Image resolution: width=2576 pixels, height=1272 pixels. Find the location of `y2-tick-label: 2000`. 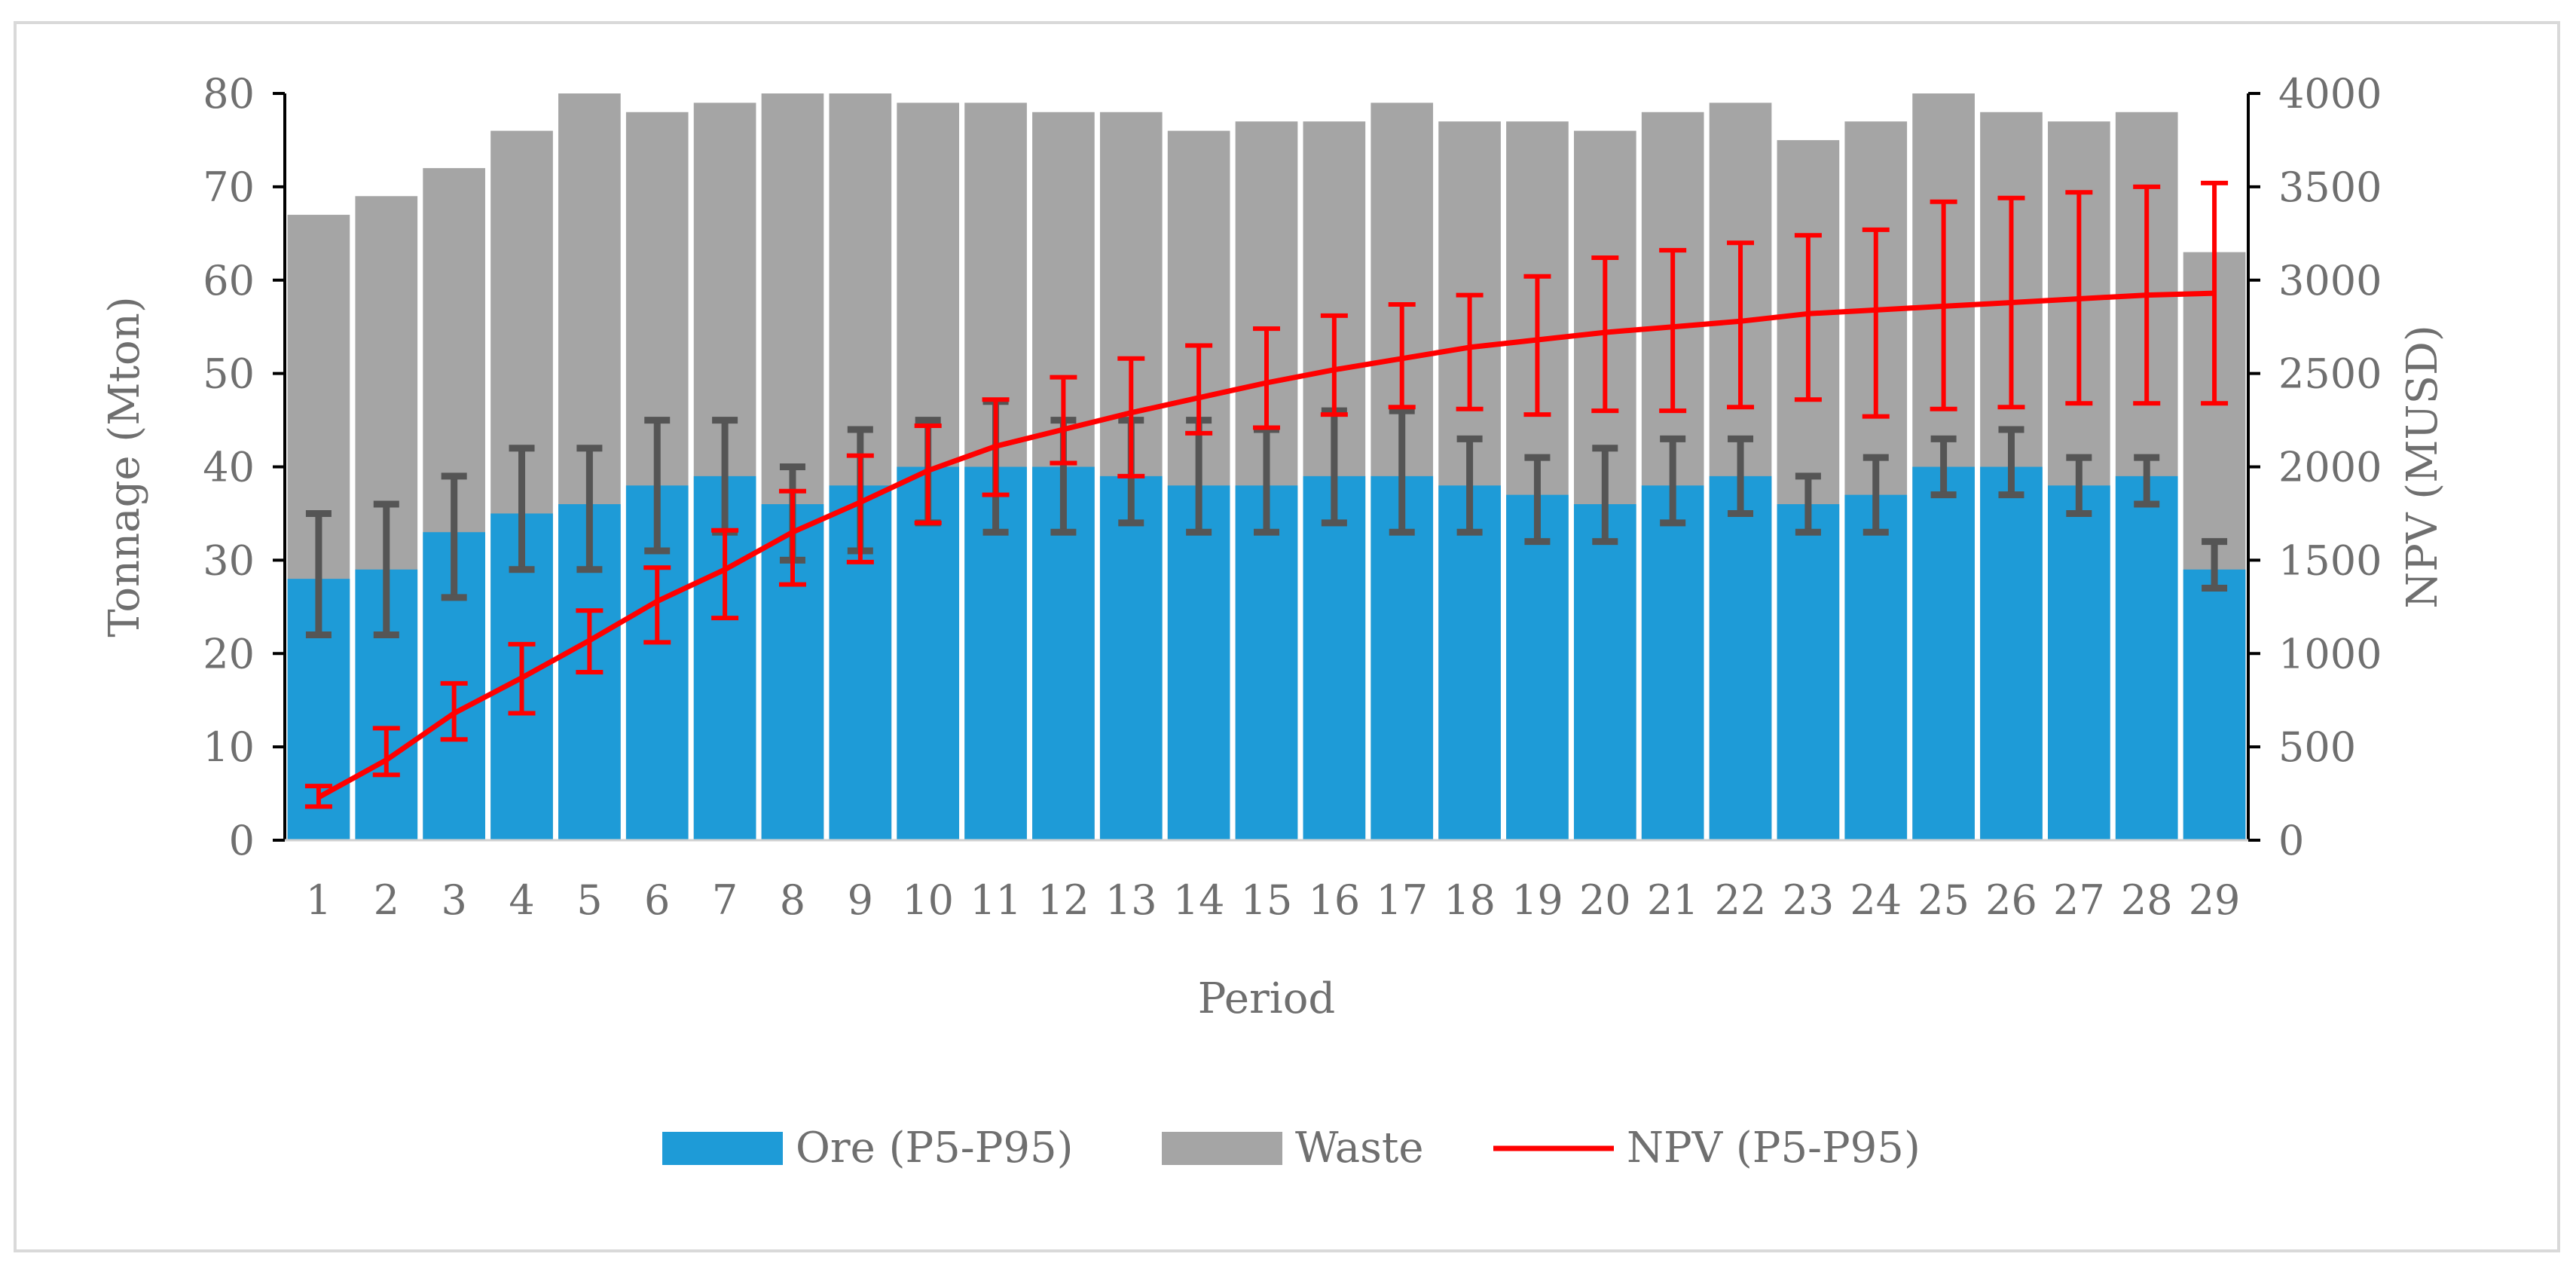

y2-tick-label: 2000 is located at coordinates (2330, 467).